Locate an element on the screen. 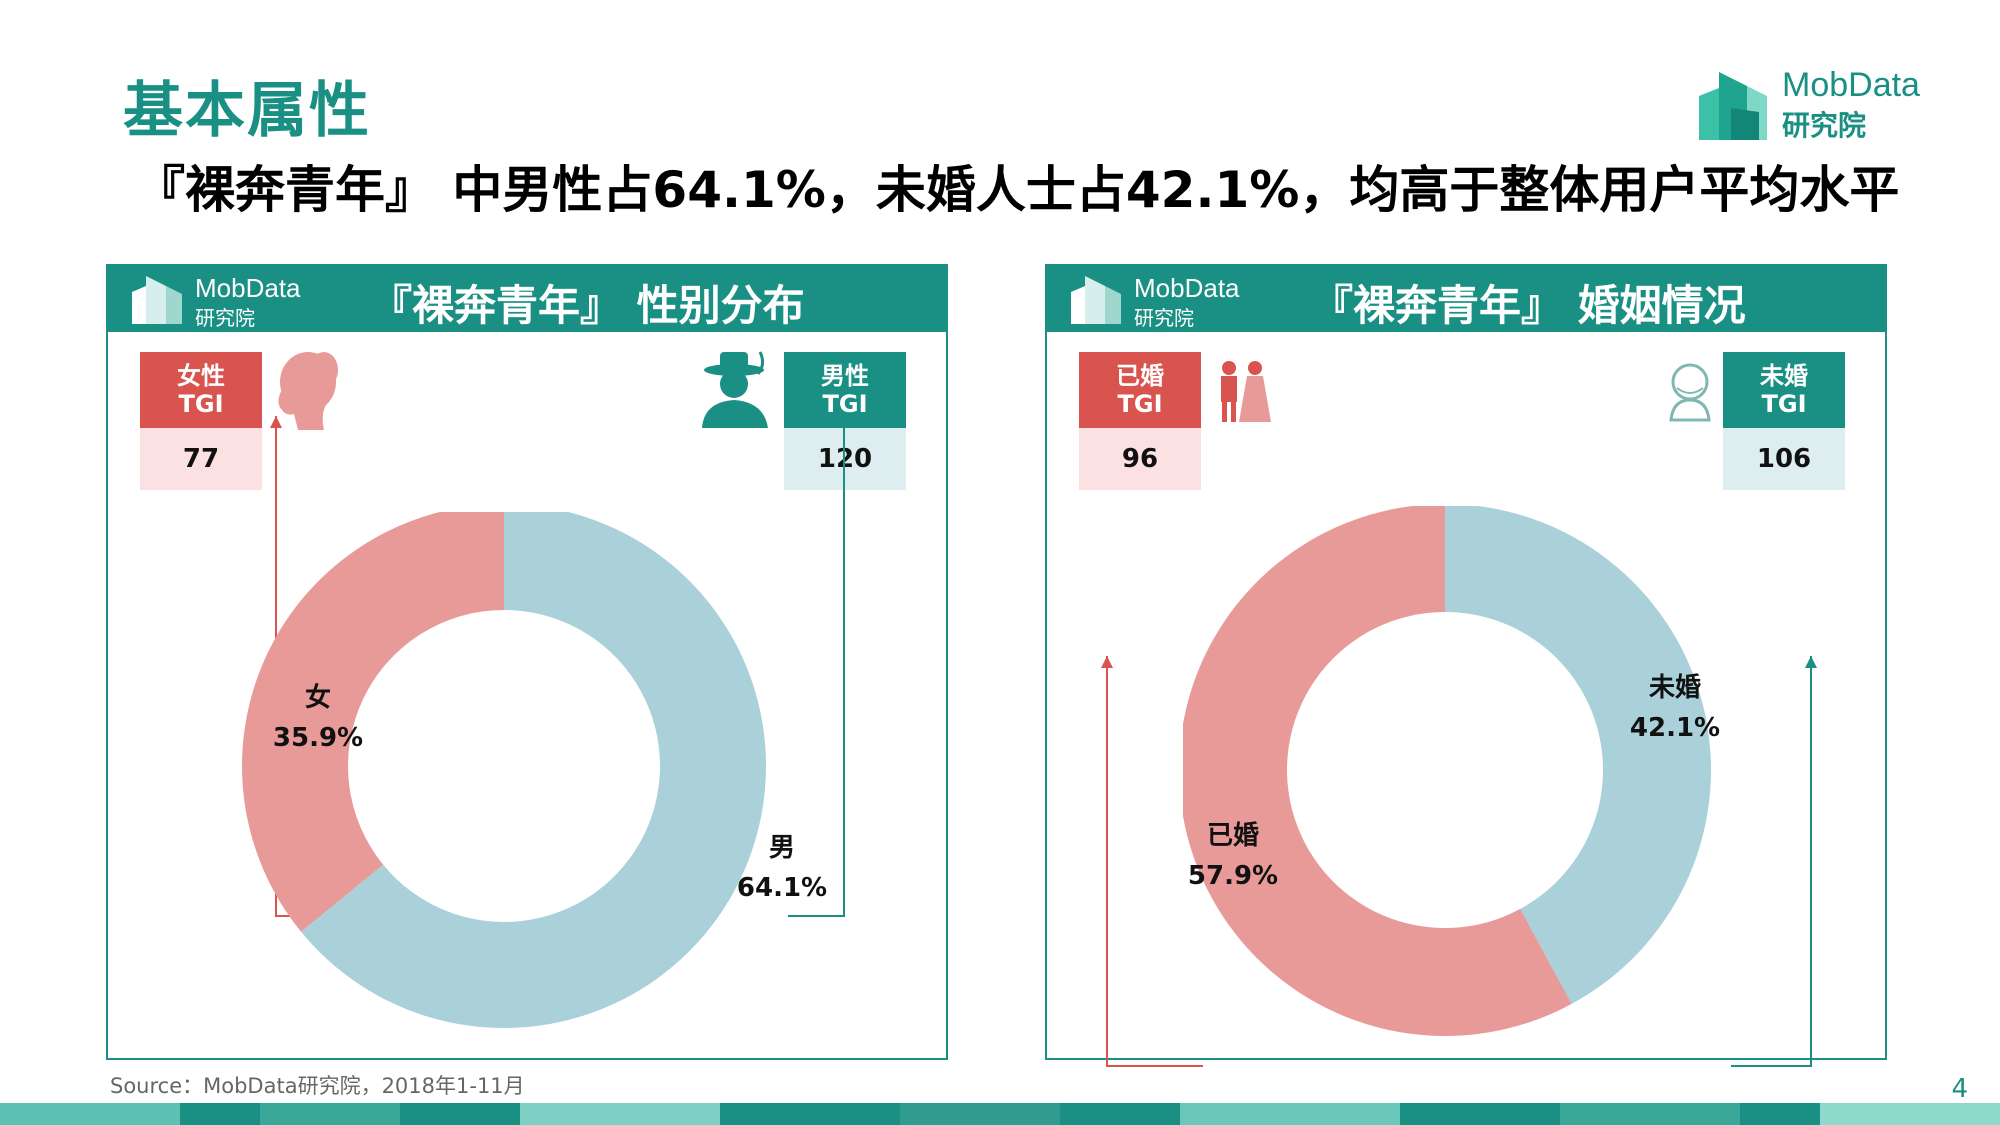  female-slice-label: 女 35.9% is located at coordinates (318, 718).